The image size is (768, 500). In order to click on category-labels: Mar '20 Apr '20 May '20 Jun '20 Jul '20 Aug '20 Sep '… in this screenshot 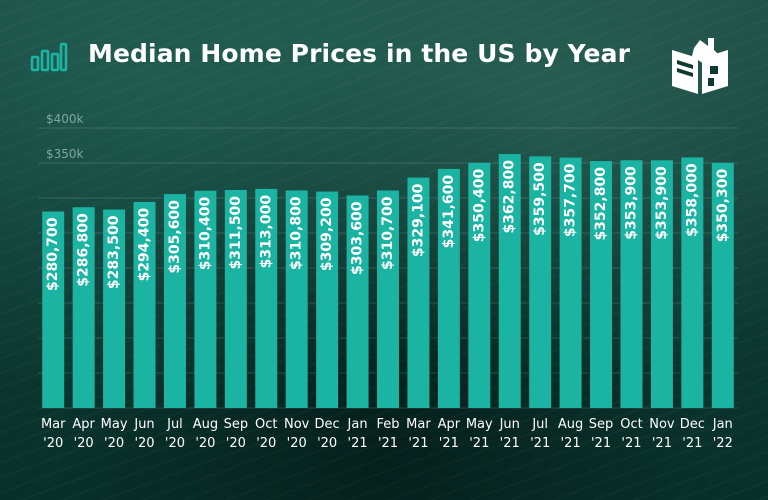, I will do `click(387, 434)`.